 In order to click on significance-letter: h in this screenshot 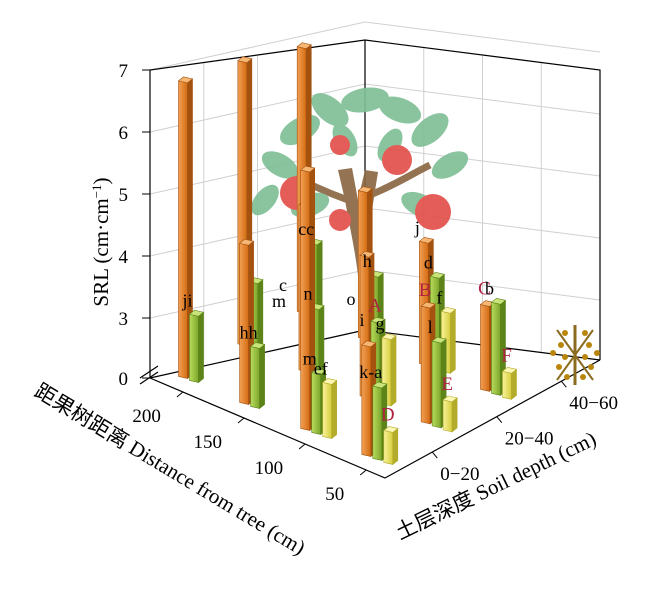, I will do `click(367, 261)`.